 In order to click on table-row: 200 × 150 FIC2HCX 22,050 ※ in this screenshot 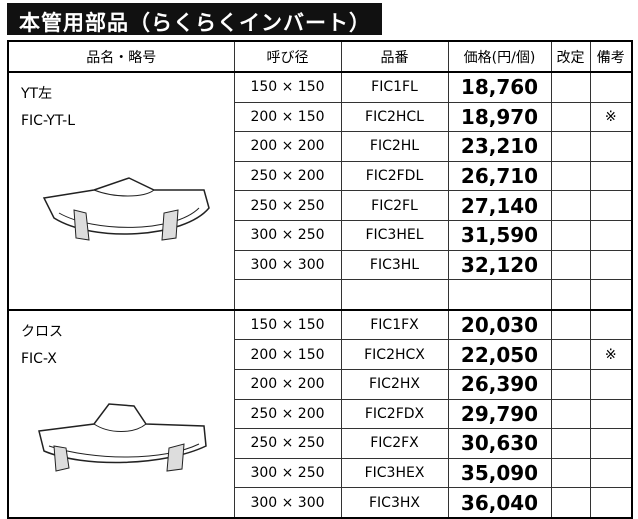, I will do `click(320, 354)`.